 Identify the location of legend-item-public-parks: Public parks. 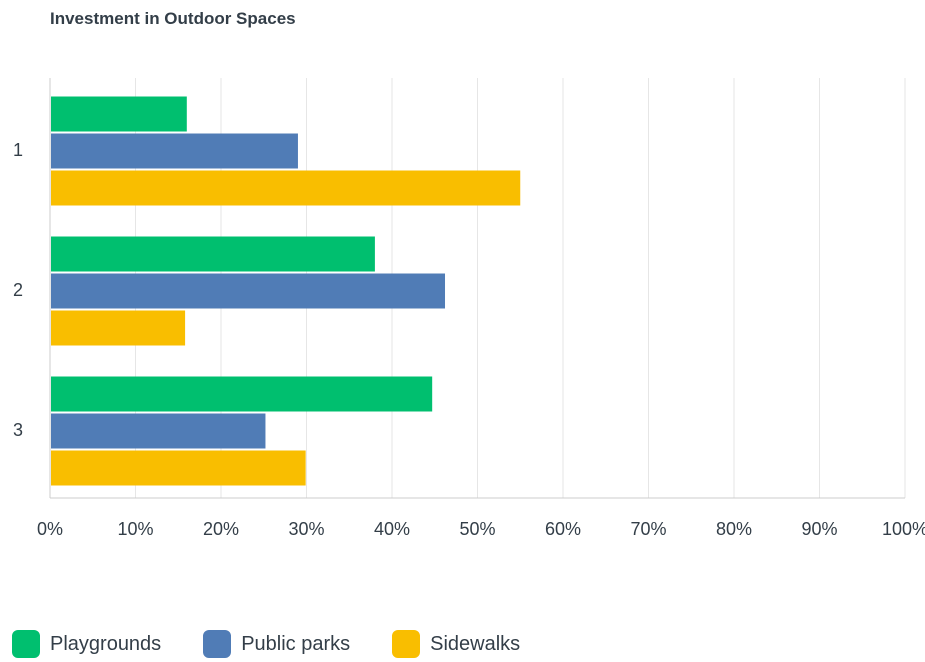
(276, 644).